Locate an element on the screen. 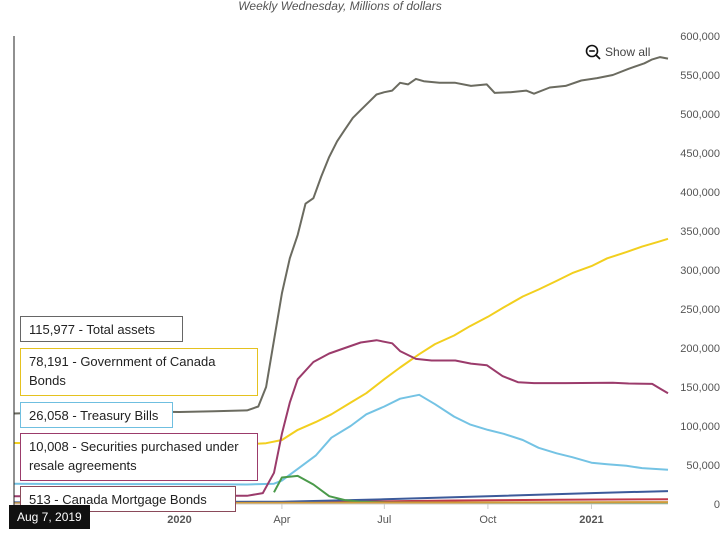  y-tick-label: 200,000 is located at coordinates (700, 349).